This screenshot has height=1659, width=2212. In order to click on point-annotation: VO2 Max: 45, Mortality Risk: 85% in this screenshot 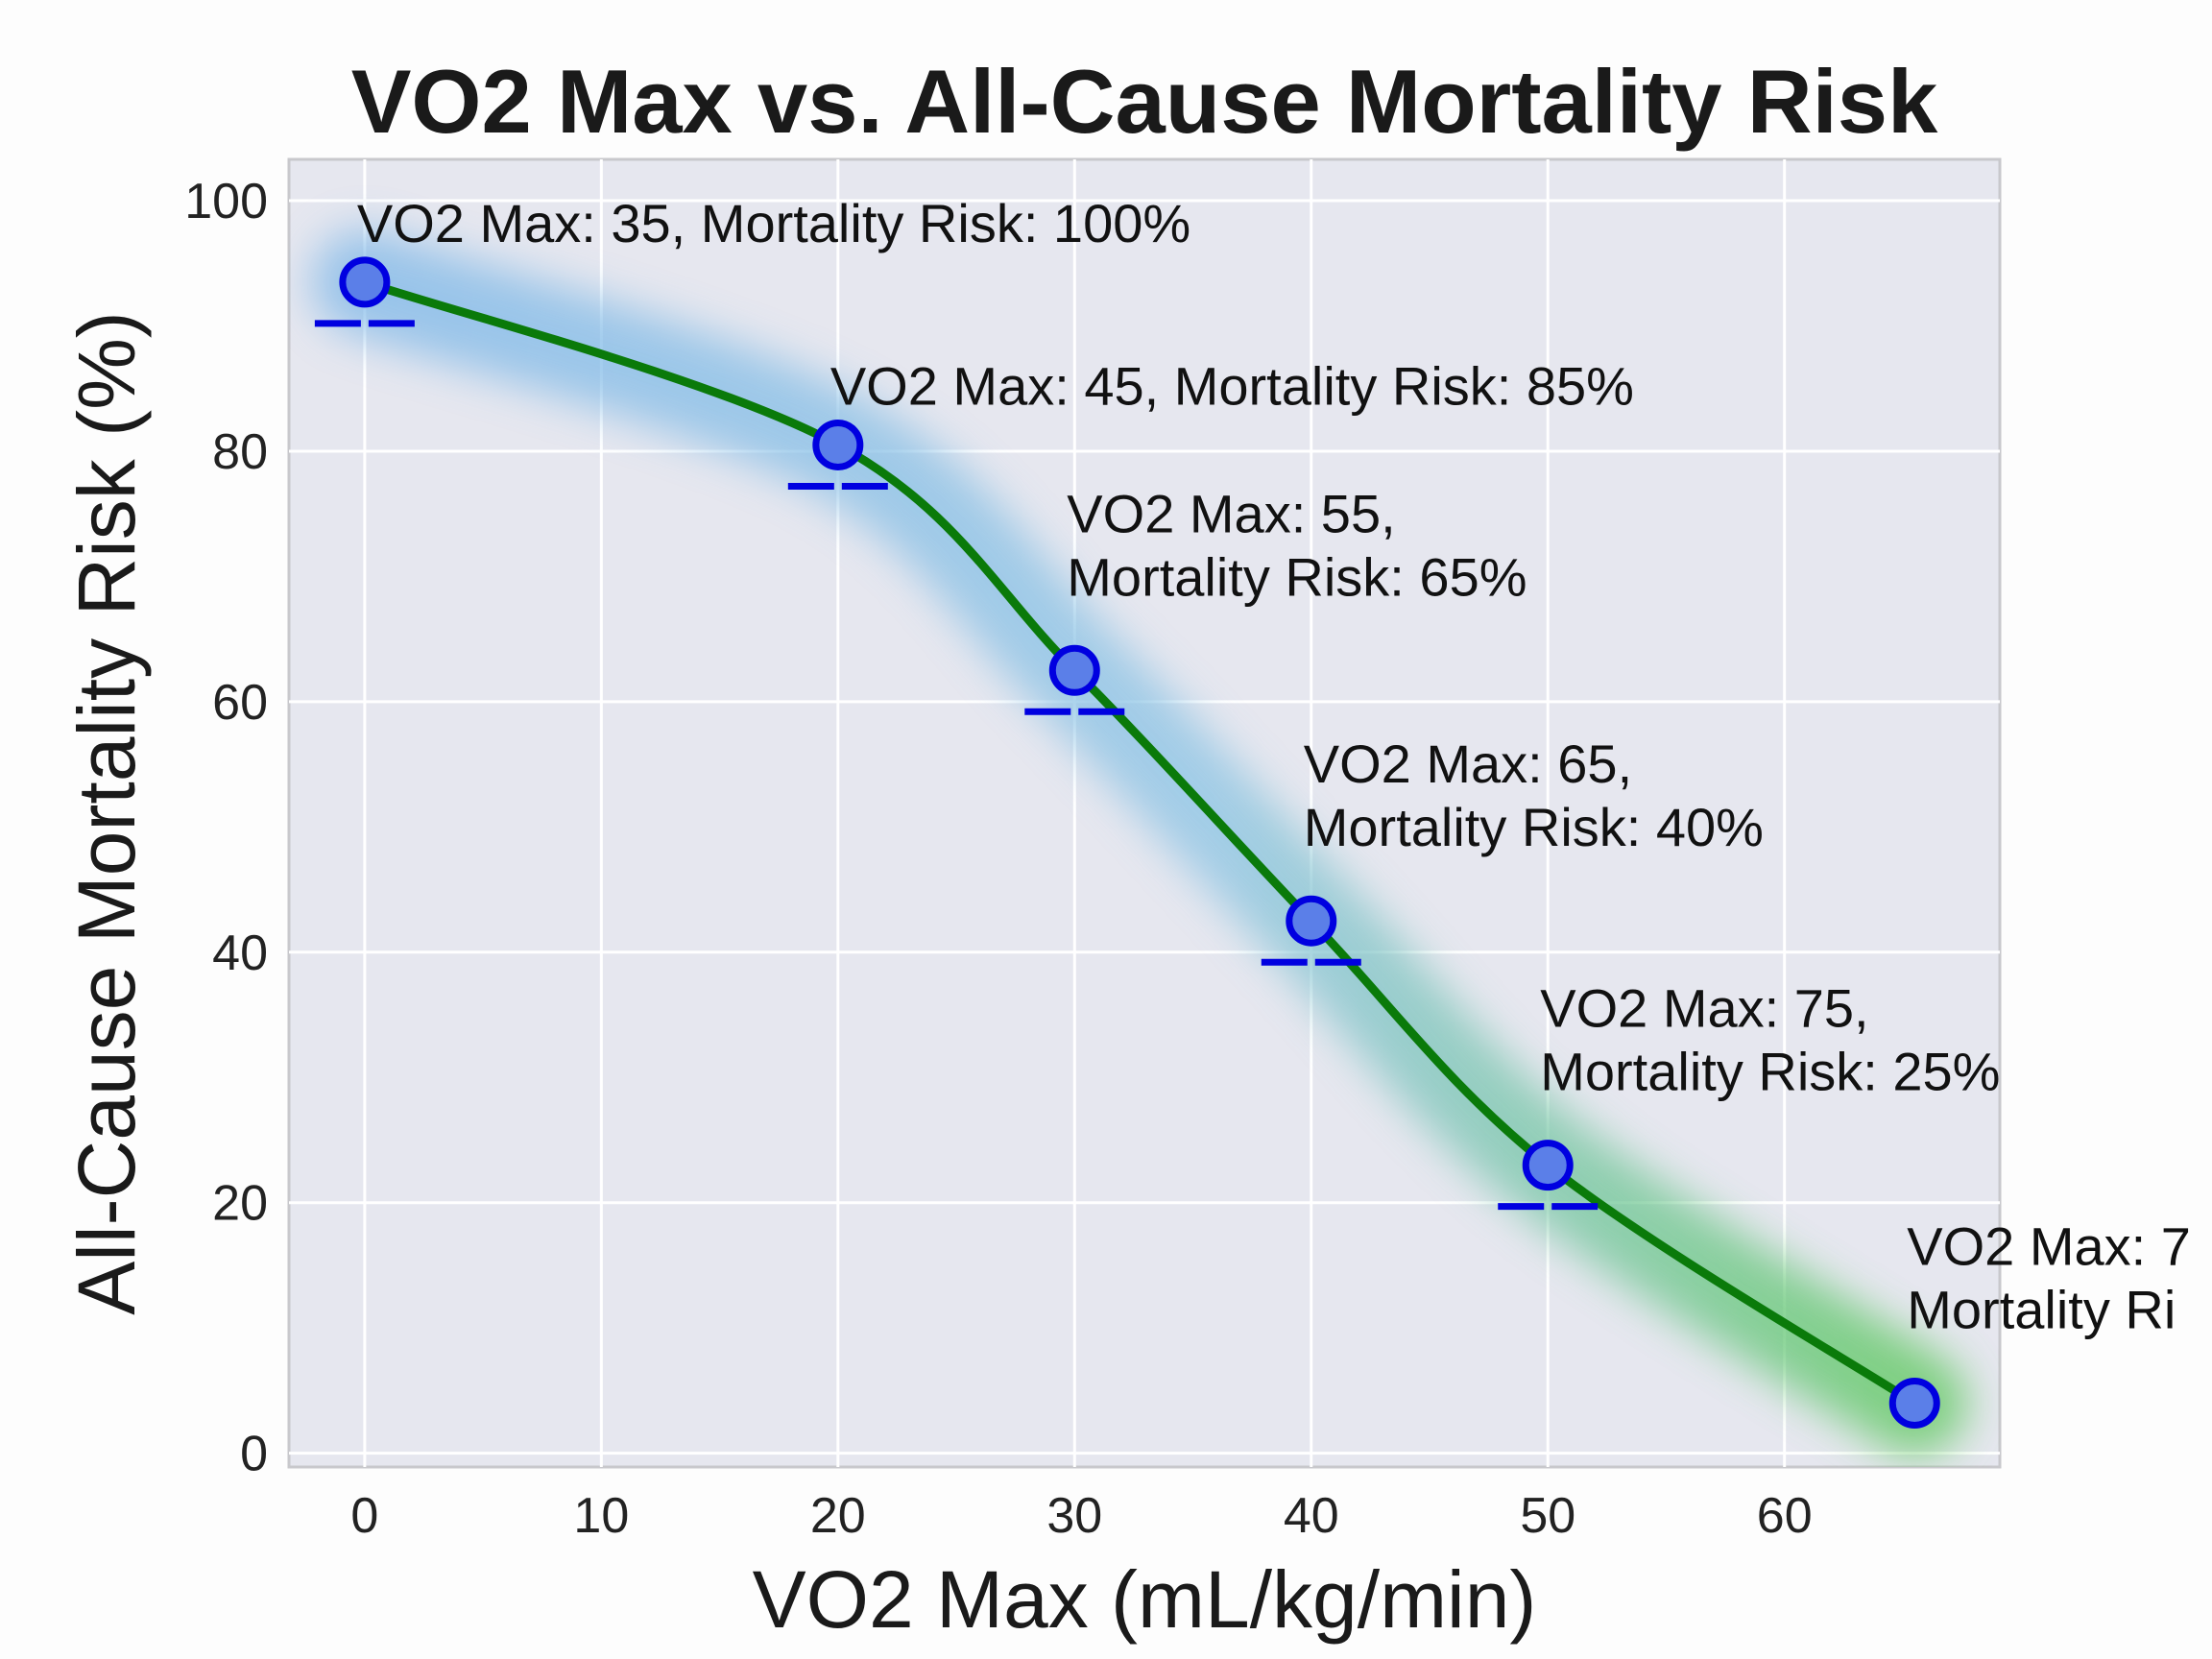, I will do `click(1232, 385)`.